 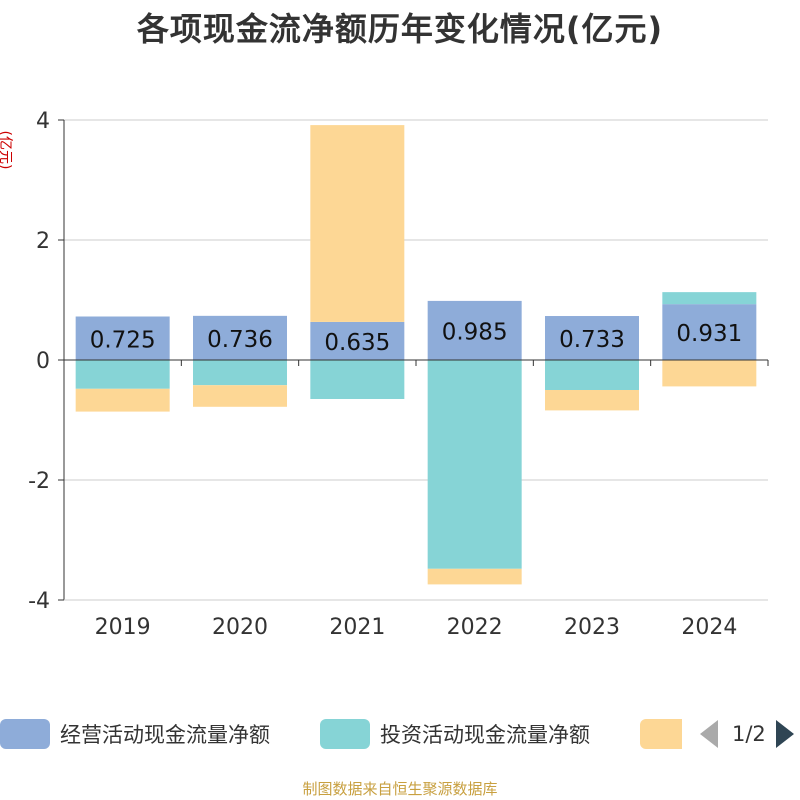 What do you see at coordinates (485, 735) in the screenshot?
I see `legend-label-investing: 投资活动现金流量净额` at bounding box center [485, 735].